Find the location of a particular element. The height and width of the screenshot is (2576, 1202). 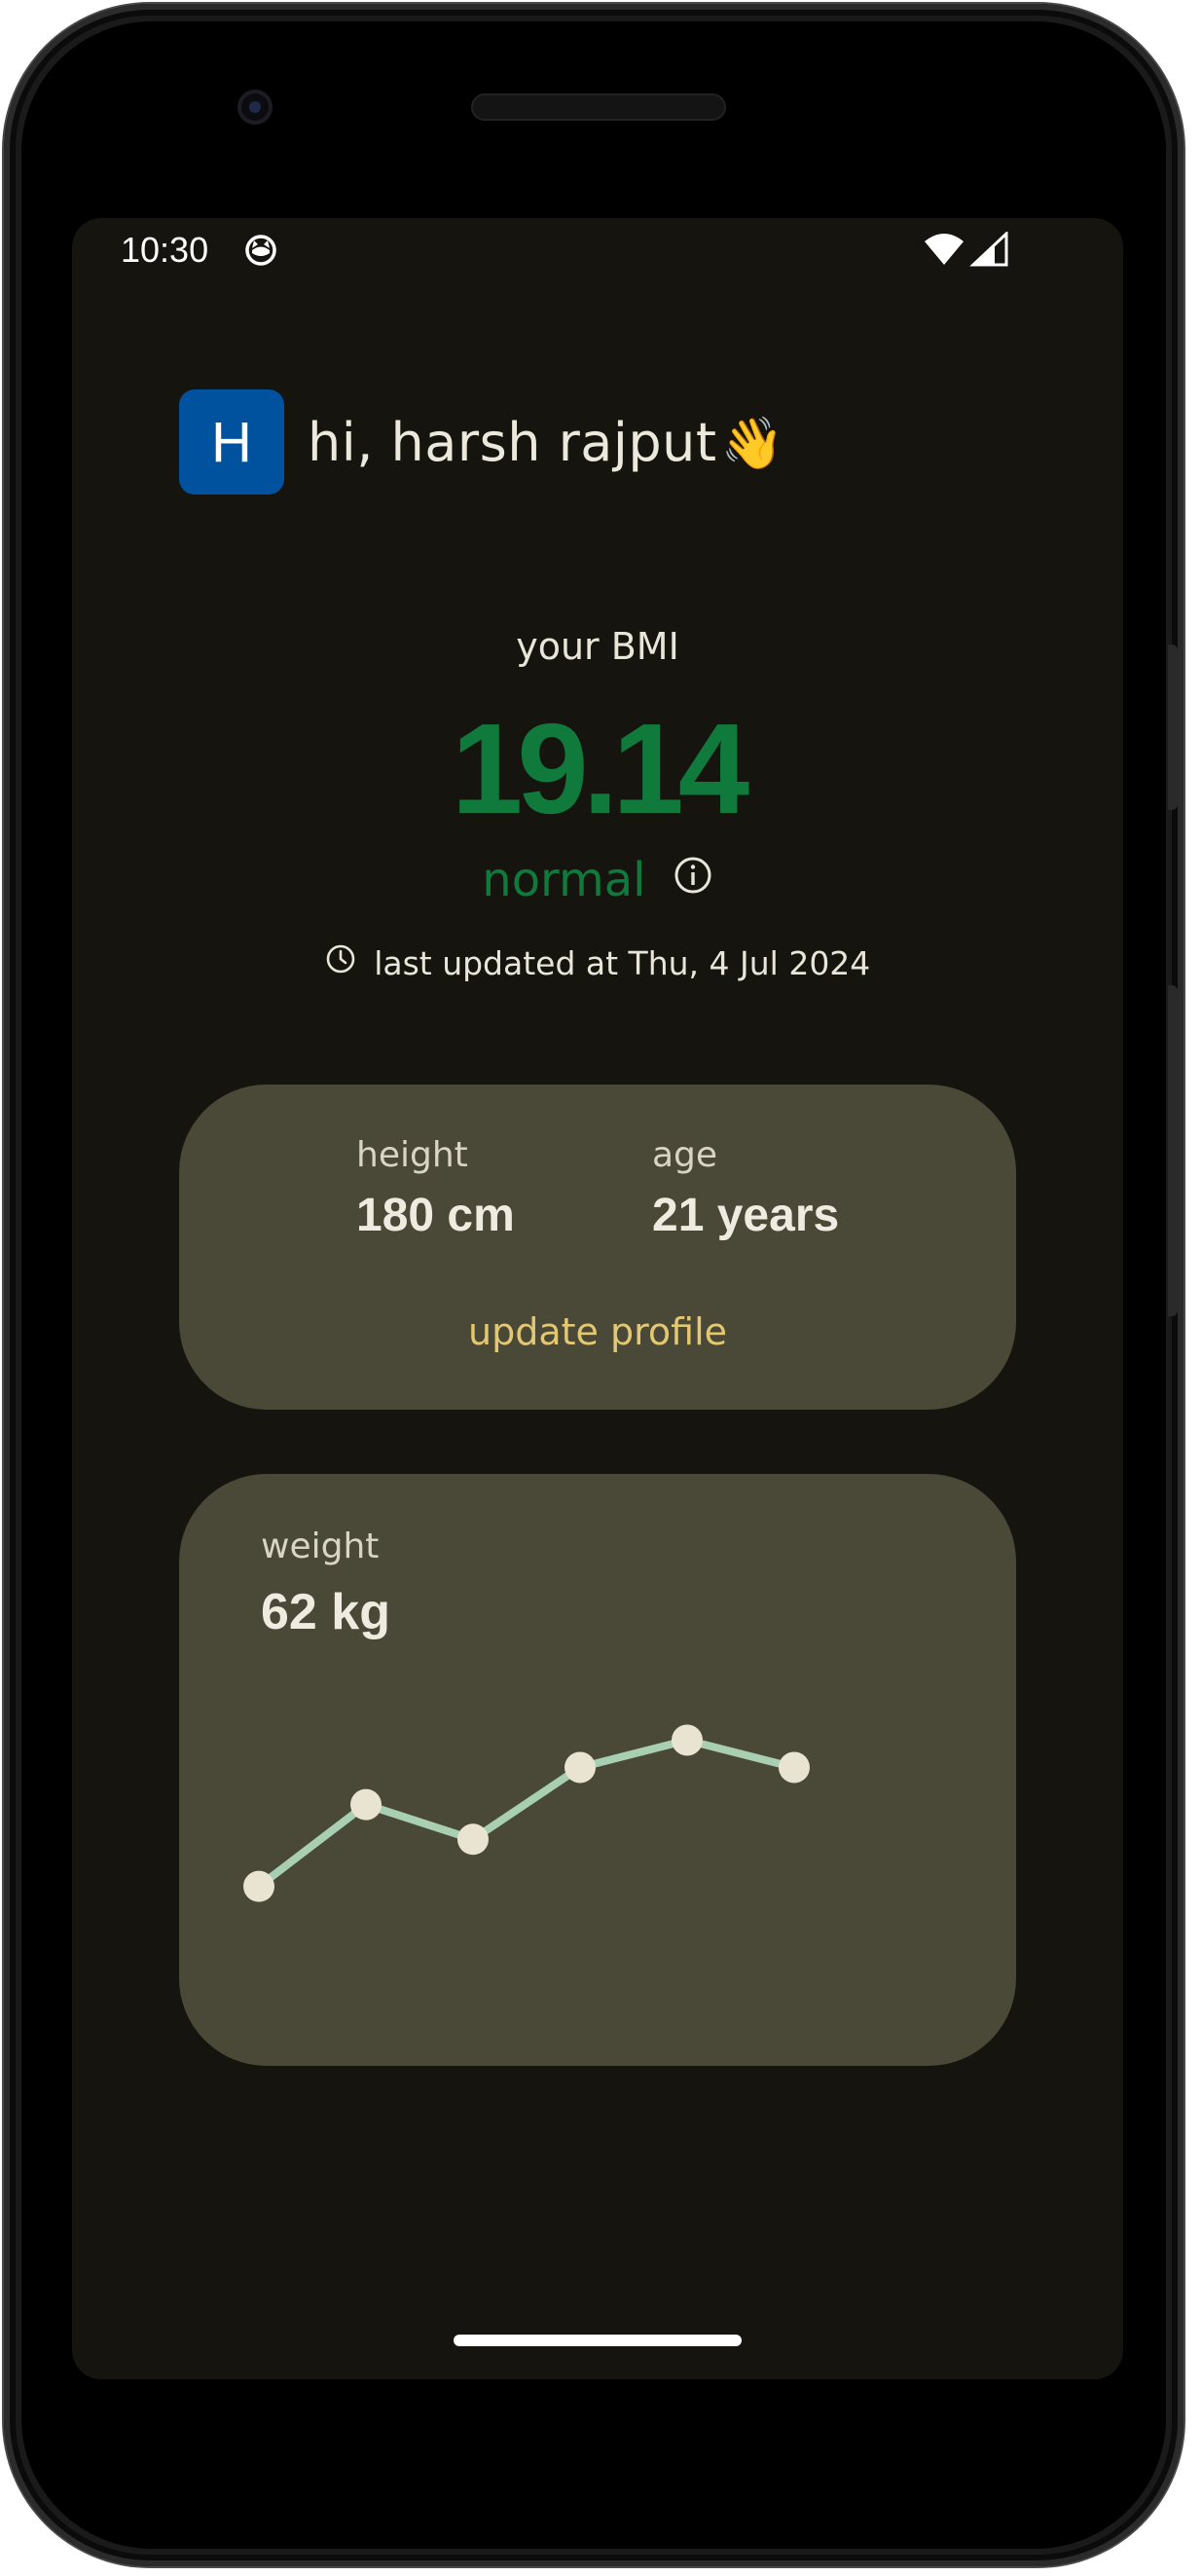

wifi-icon is located at coordinates (967, 248).